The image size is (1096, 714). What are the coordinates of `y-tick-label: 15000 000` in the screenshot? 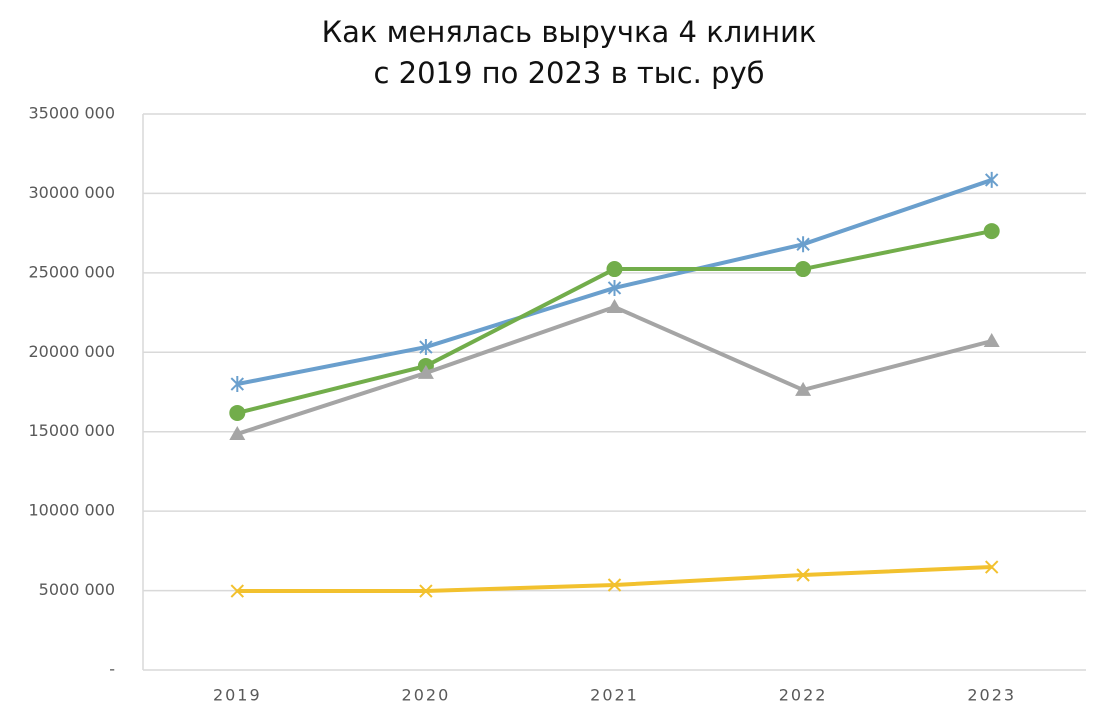 It's located at (71, 430).